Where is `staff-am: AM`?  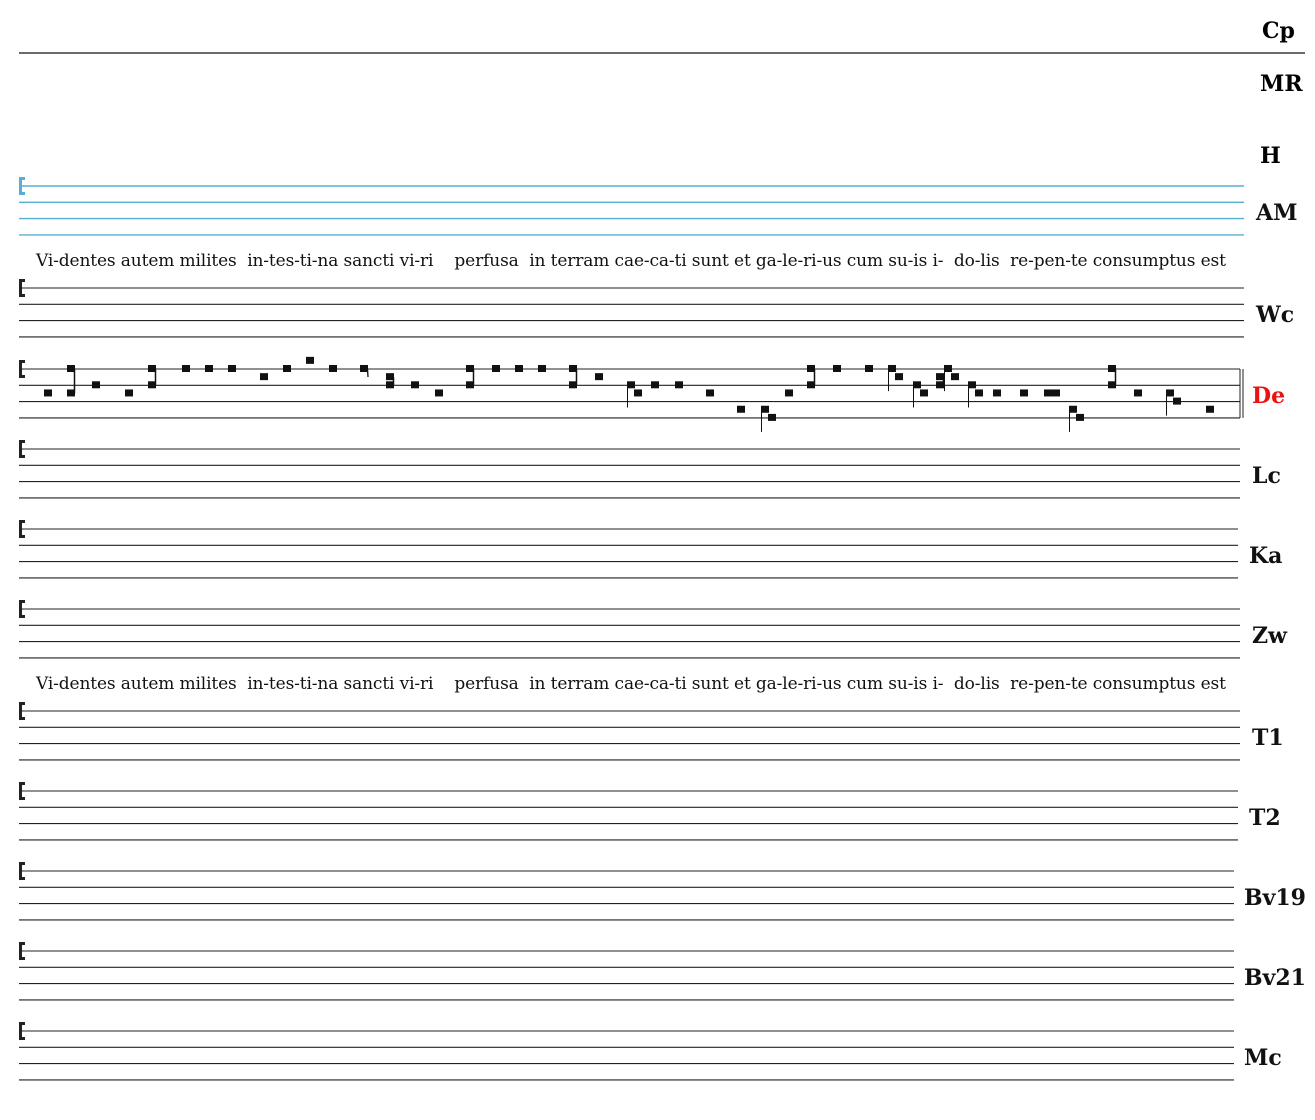 staff-am: AM is located at coordinates (658, 206).